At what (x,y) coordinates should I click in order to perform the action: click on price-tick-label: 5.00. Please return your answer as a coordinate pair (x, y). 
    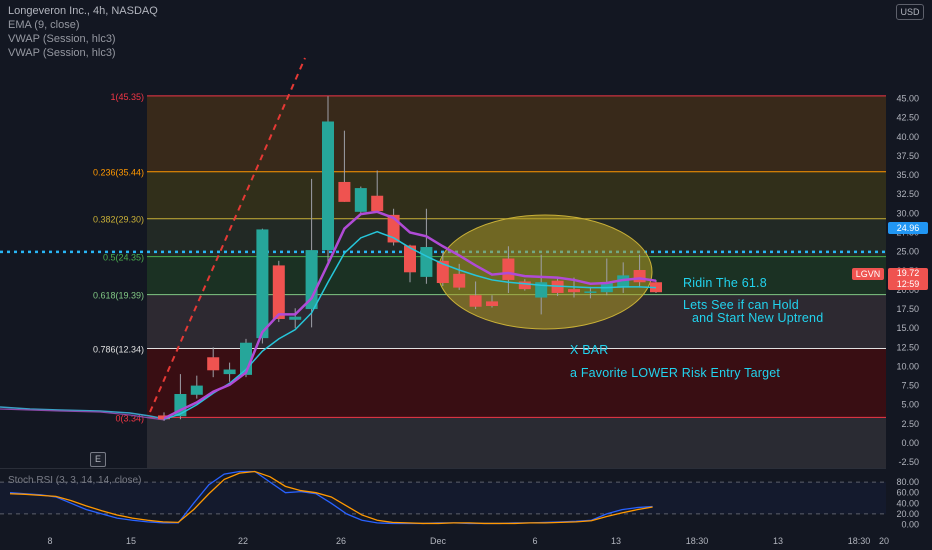
    Looking at the image, I should click on (910, 405).